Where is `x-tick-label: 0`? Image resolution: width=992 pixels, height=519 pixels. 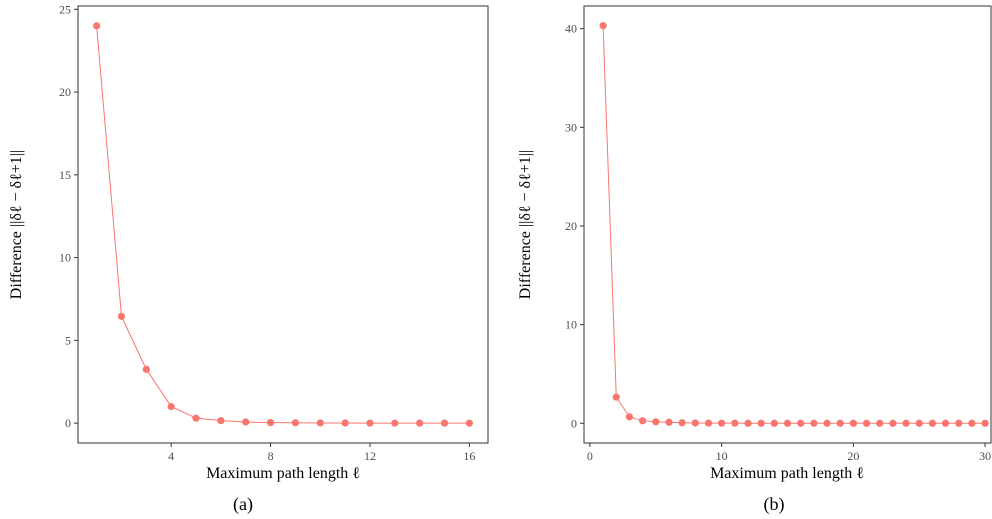
x-tick-label: 0 is located at coordinates (590, 456).